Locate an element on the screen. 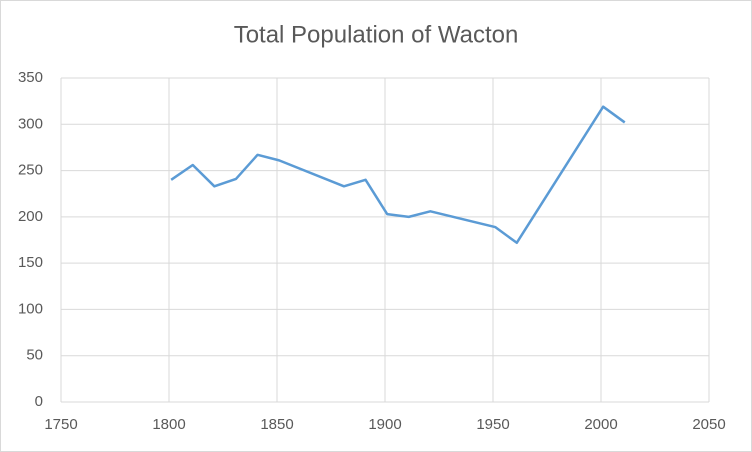 This screenshot has height=452, width=752. y-tick-label: 300 is located at coordinates (30, 123).